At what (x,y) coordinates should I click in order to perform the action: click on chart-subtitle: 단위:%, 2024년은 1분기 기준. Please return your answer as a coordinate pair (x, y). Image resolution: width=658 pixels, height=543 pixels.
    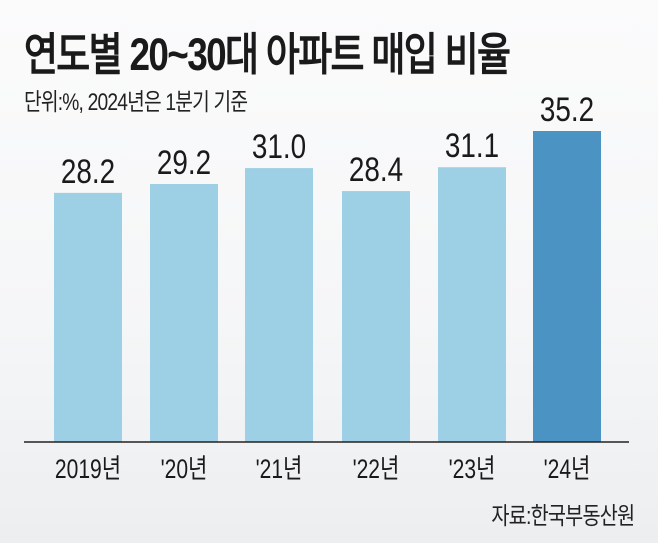
    Looking at the image, I should click on (136, 102).